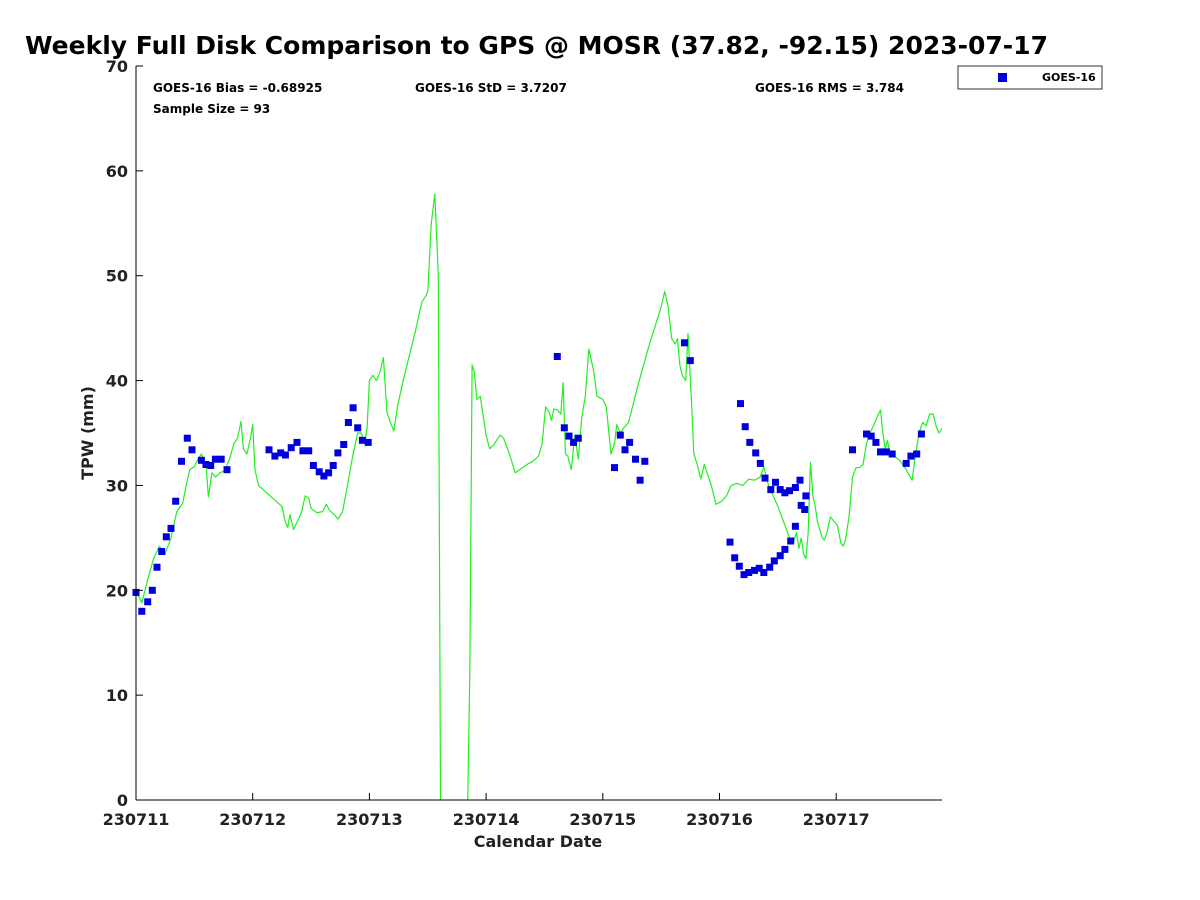  What do you see at coordinates (117, 381) in the screenshot?
I see `y-tick-label: 40` at bounding box center [117, 381].